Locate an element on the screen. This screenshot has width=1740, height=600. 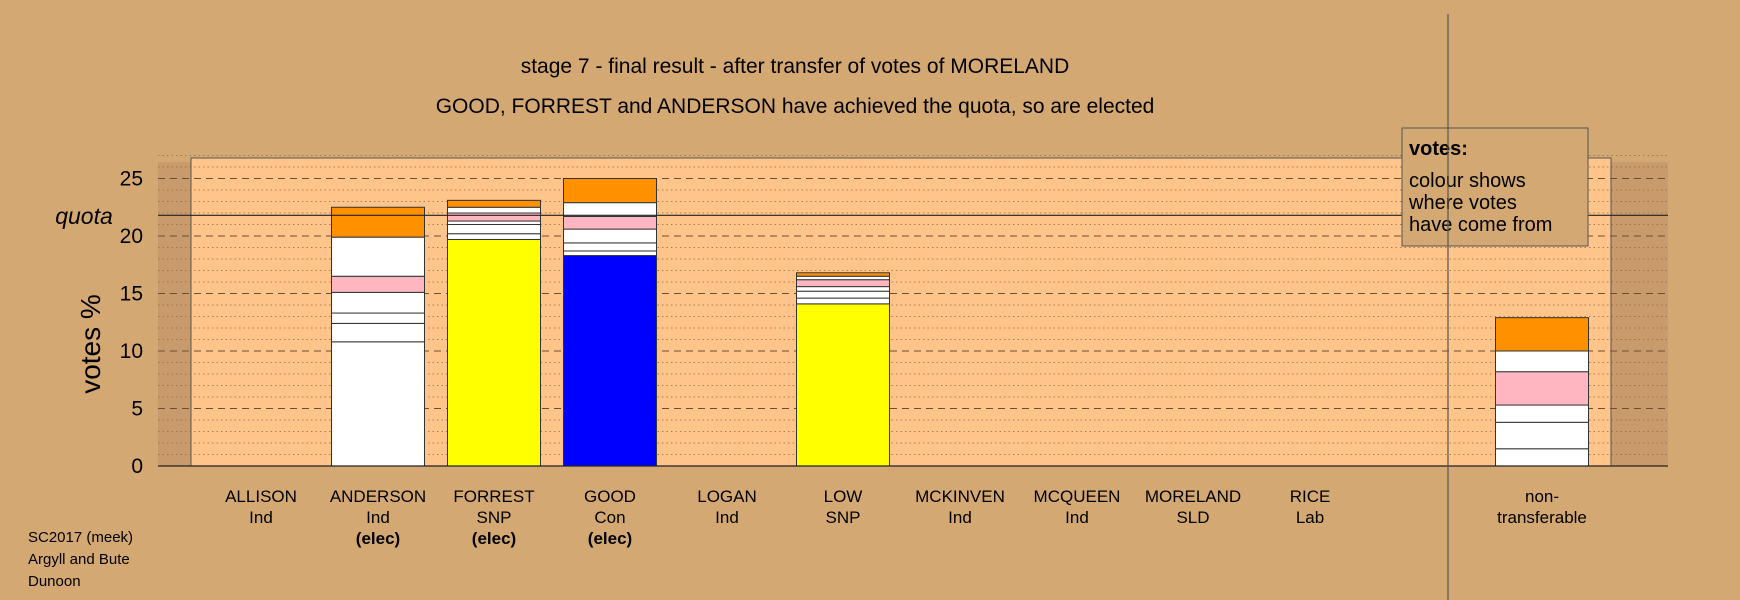
y-tick-label: 15 is located at coordinates (131, 294).